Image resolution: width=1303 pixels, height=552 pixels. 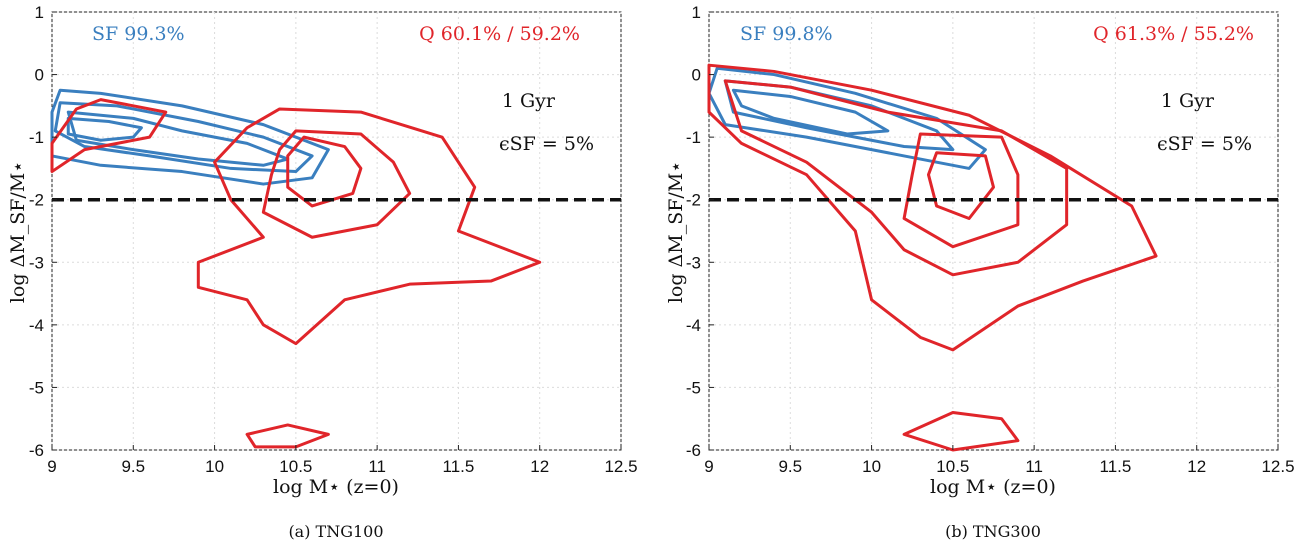 I want to click on q-fraction-label: Q 60.1% / 59.2%, so click(x=499, y=34).